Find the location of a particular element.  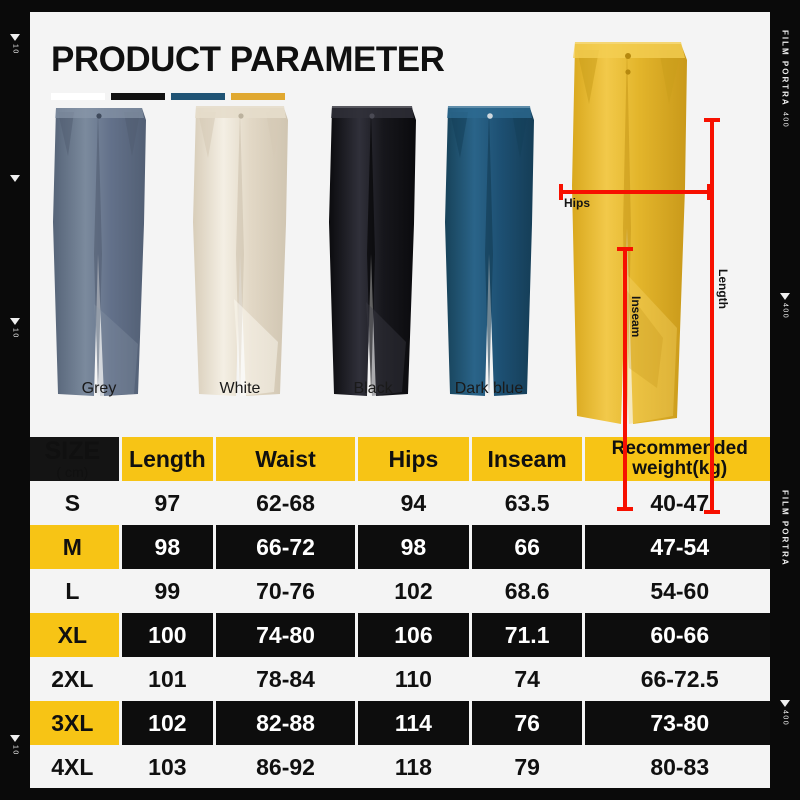

cell-waist: 86-92 is located at coordinates (286, 766).